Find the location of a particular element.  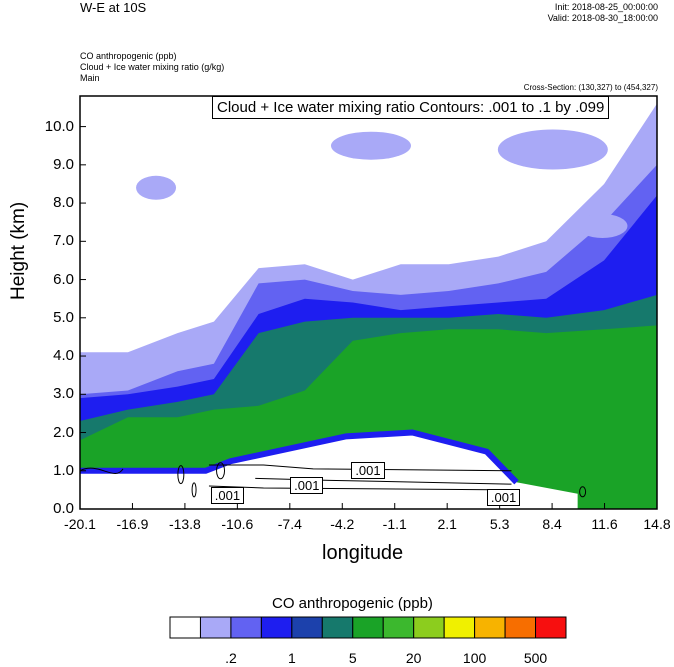

y-tick-label: 9.0 is located at coordinates (63, 164).